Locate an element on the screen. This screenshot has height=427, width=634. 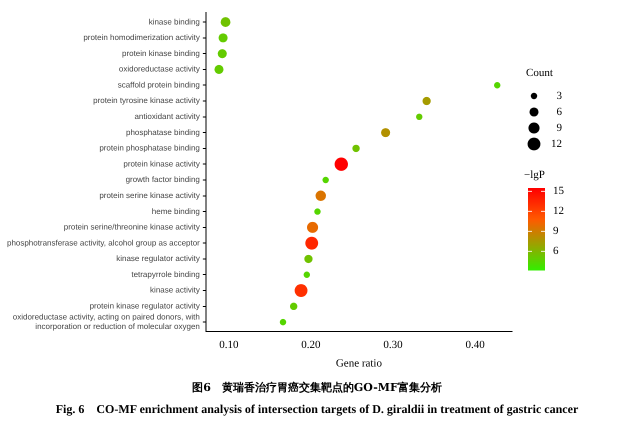
color-bar-title: −lgP is located at coordinates (534, 175).